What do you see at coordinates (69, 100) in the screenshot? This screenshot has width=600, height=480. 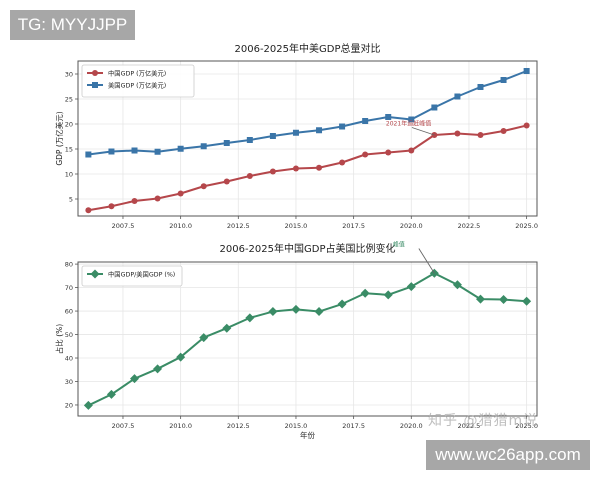 I see `y-tick-label: 25` at bounding box center [69, 100].